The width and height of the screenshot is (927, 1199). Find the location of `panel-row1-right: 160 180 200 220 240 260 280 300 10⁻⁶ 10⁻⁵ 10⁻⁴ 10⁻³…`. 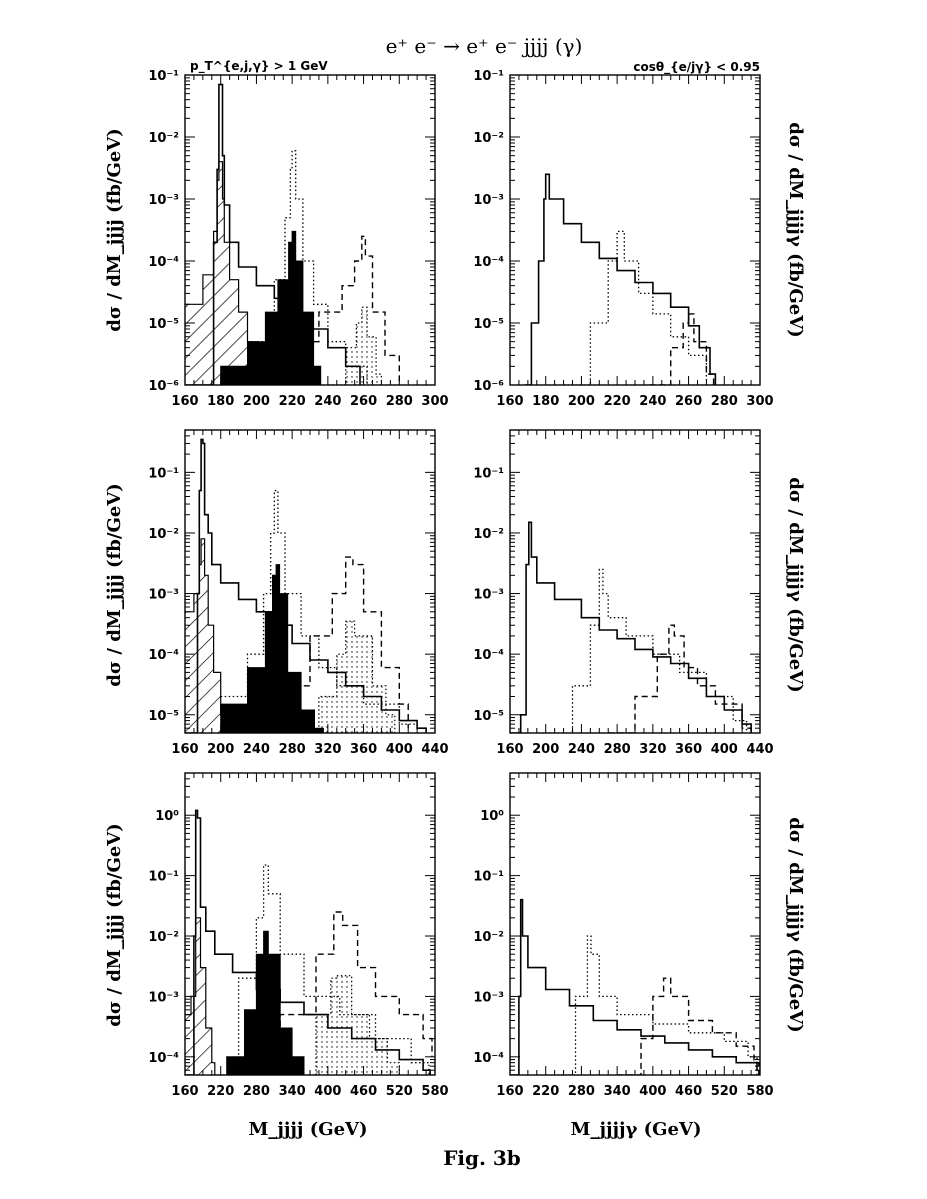

panel-row1-right: 160 180 200 220 240 260 280 300 10⁻⁶ 10⁻⁵ 10⁻⁴ 10⁻³… is located at coordinates (623, 239).